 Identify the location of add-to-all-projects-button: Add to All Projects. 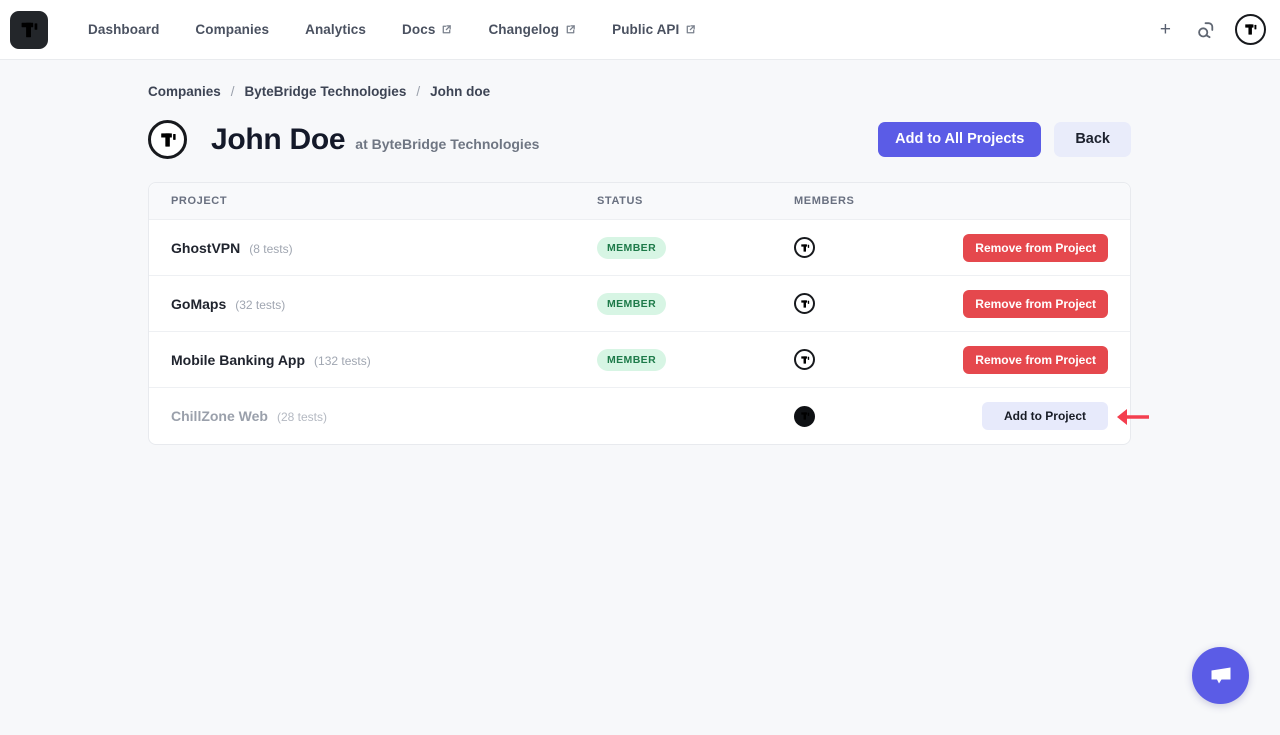
(960, 139).